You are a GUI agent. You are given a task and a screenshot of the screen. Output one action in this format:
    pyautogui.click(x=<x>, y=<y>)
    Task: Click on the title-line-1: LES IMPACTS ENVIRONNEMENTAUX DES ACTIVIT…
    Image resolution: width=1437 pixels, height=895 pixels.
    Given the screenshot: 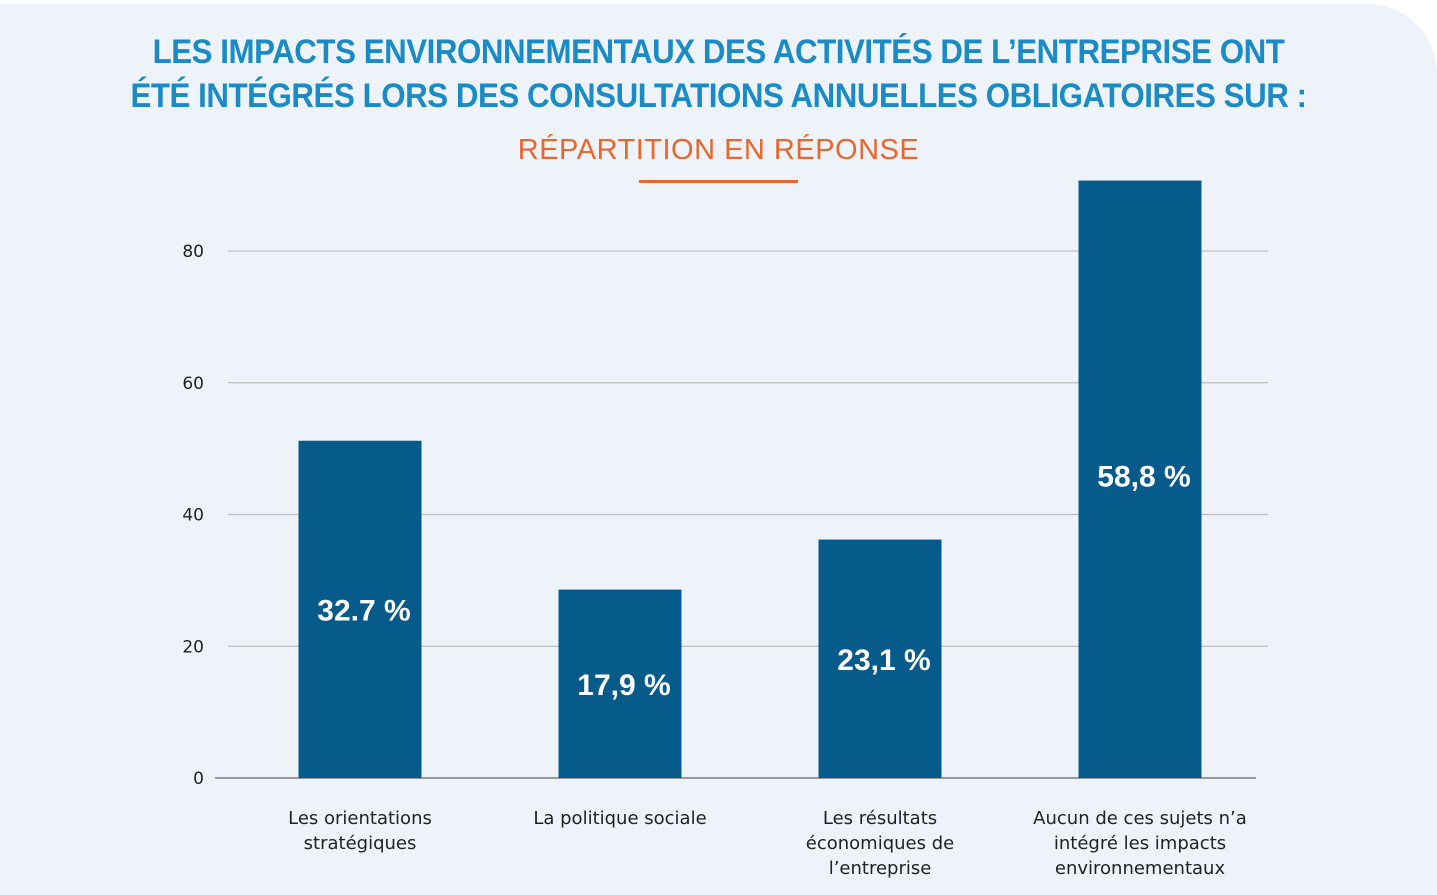 What is the action you would take?
    pyautogui.click(x=718, y=52)
    